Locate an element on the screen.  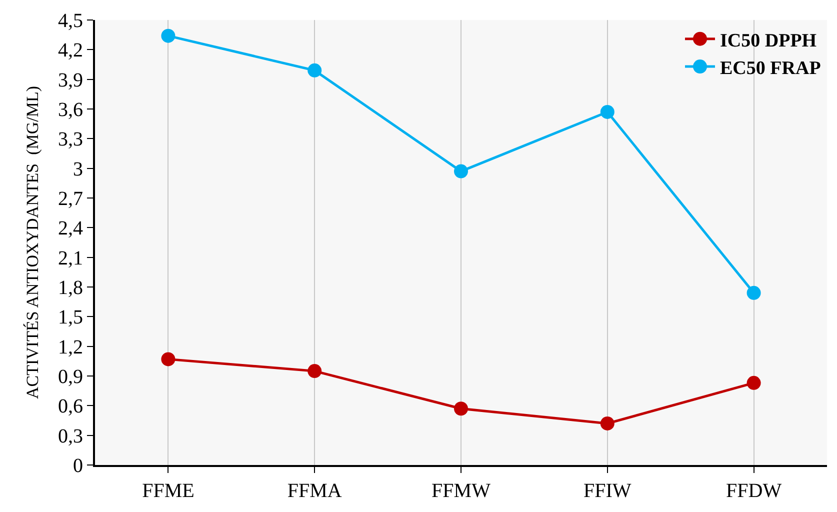
y-axis-title: ACTIVITÉS ANTIOXYDANTES (MG/ML) is located at coordinates (32, 243).